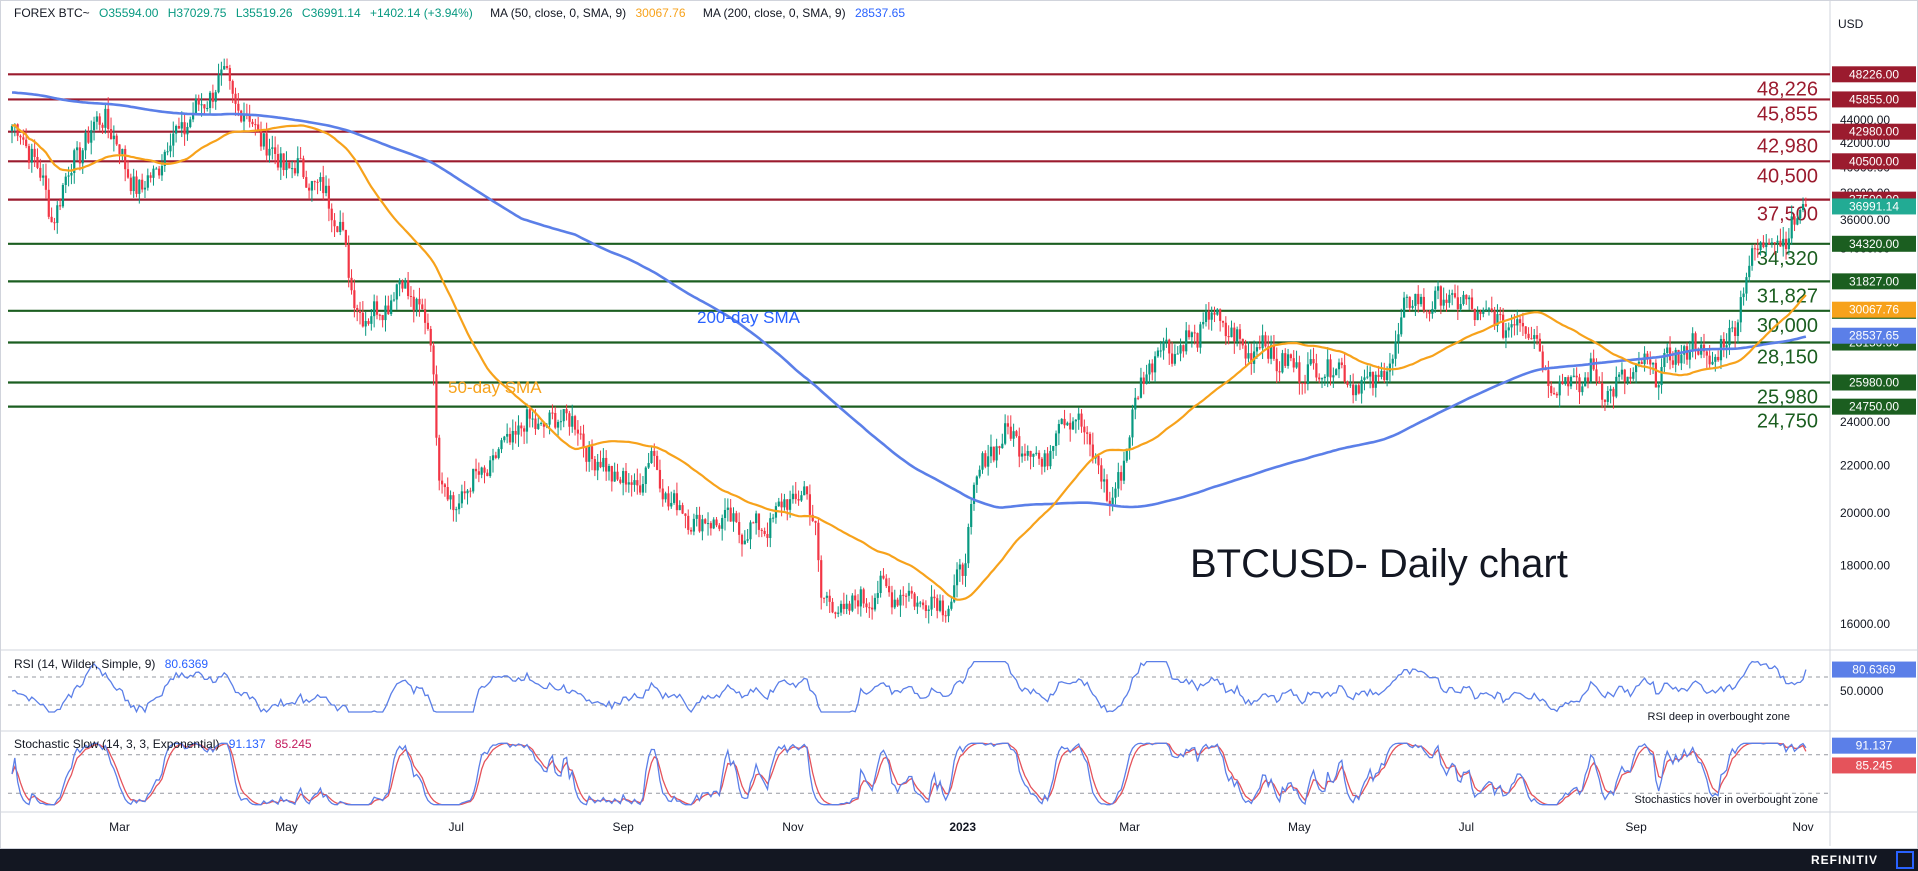 This screenshot has height=871, width=1918. I want to click on support-level-label: 34,320, so click(1787, 259).